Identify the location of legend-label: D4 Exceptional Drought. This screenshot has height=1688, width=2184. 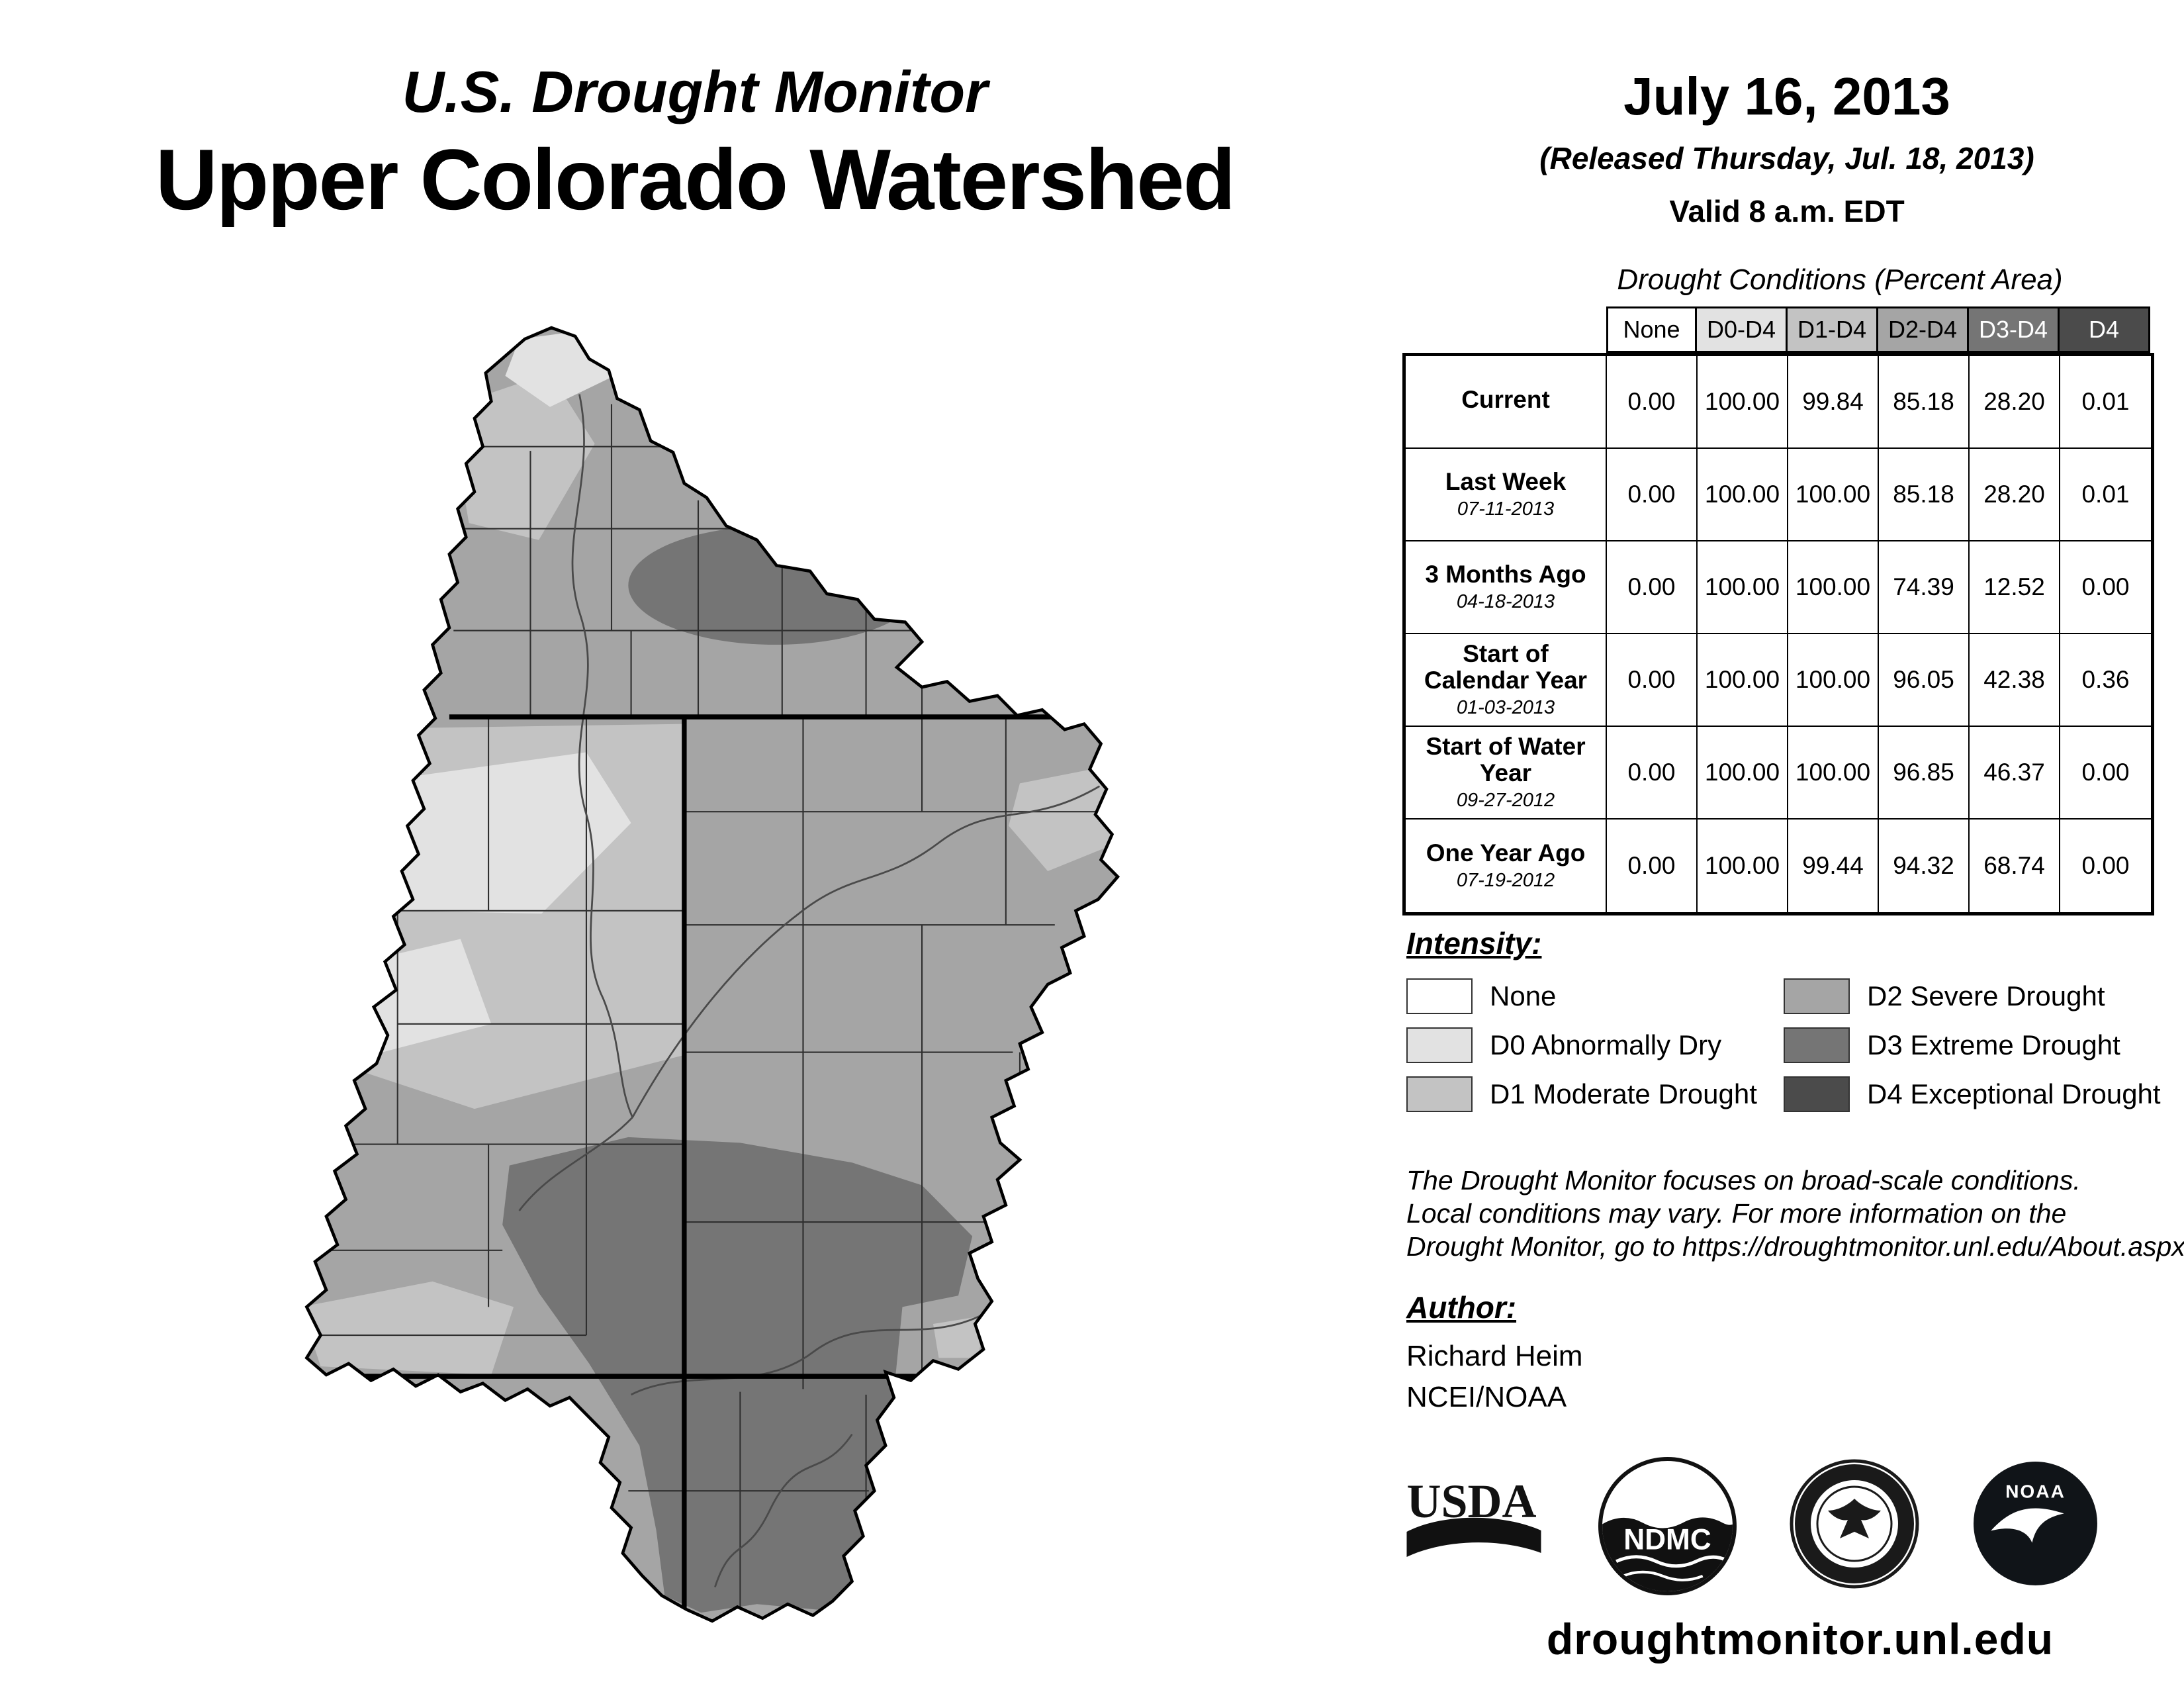
(2014, 1093).